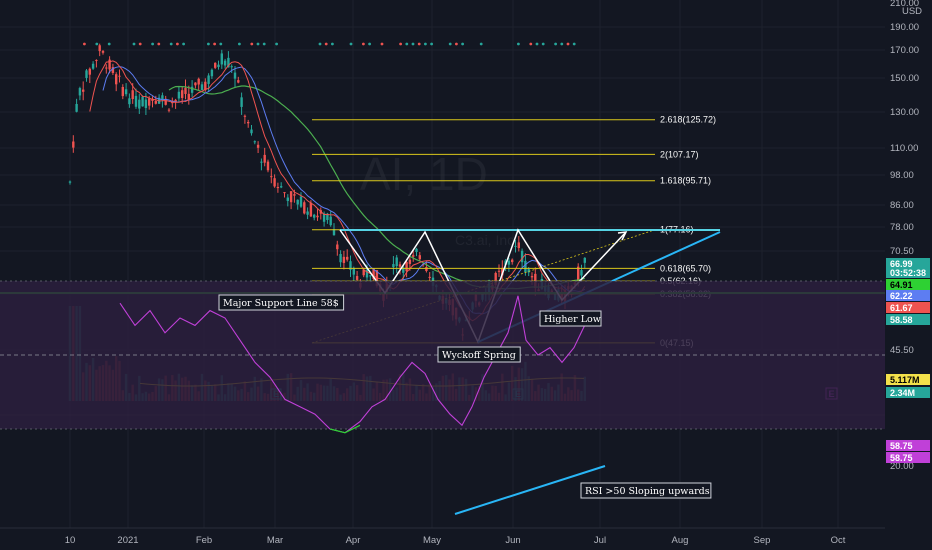 This screenshot has width=932, height=550. I want to click on support-annotation-box, so click(281, 302).